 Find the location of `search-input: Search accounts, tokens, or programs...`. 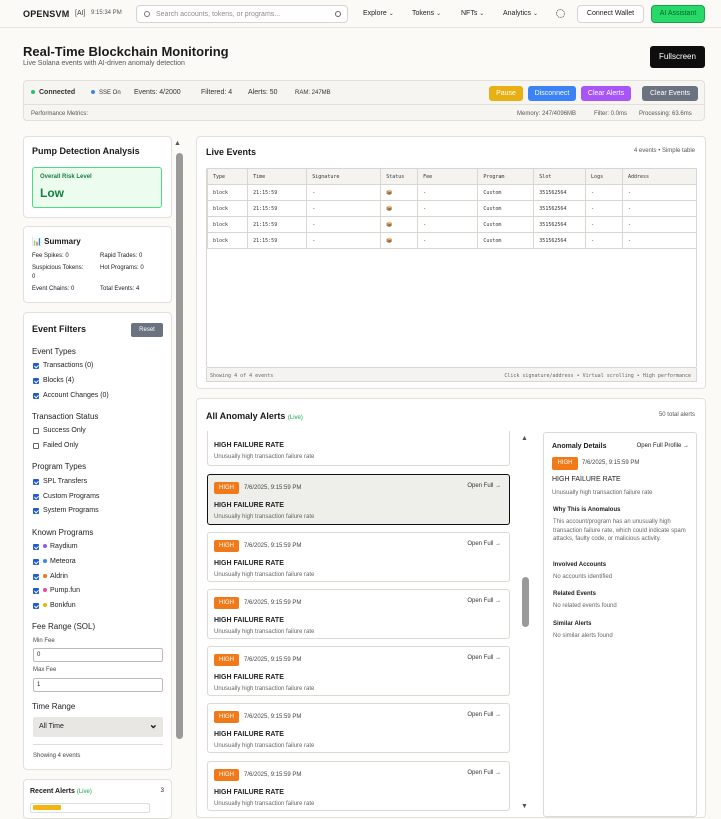

search-input: Search accounts, tokens, or programs... is located at coordinates (218, 14).